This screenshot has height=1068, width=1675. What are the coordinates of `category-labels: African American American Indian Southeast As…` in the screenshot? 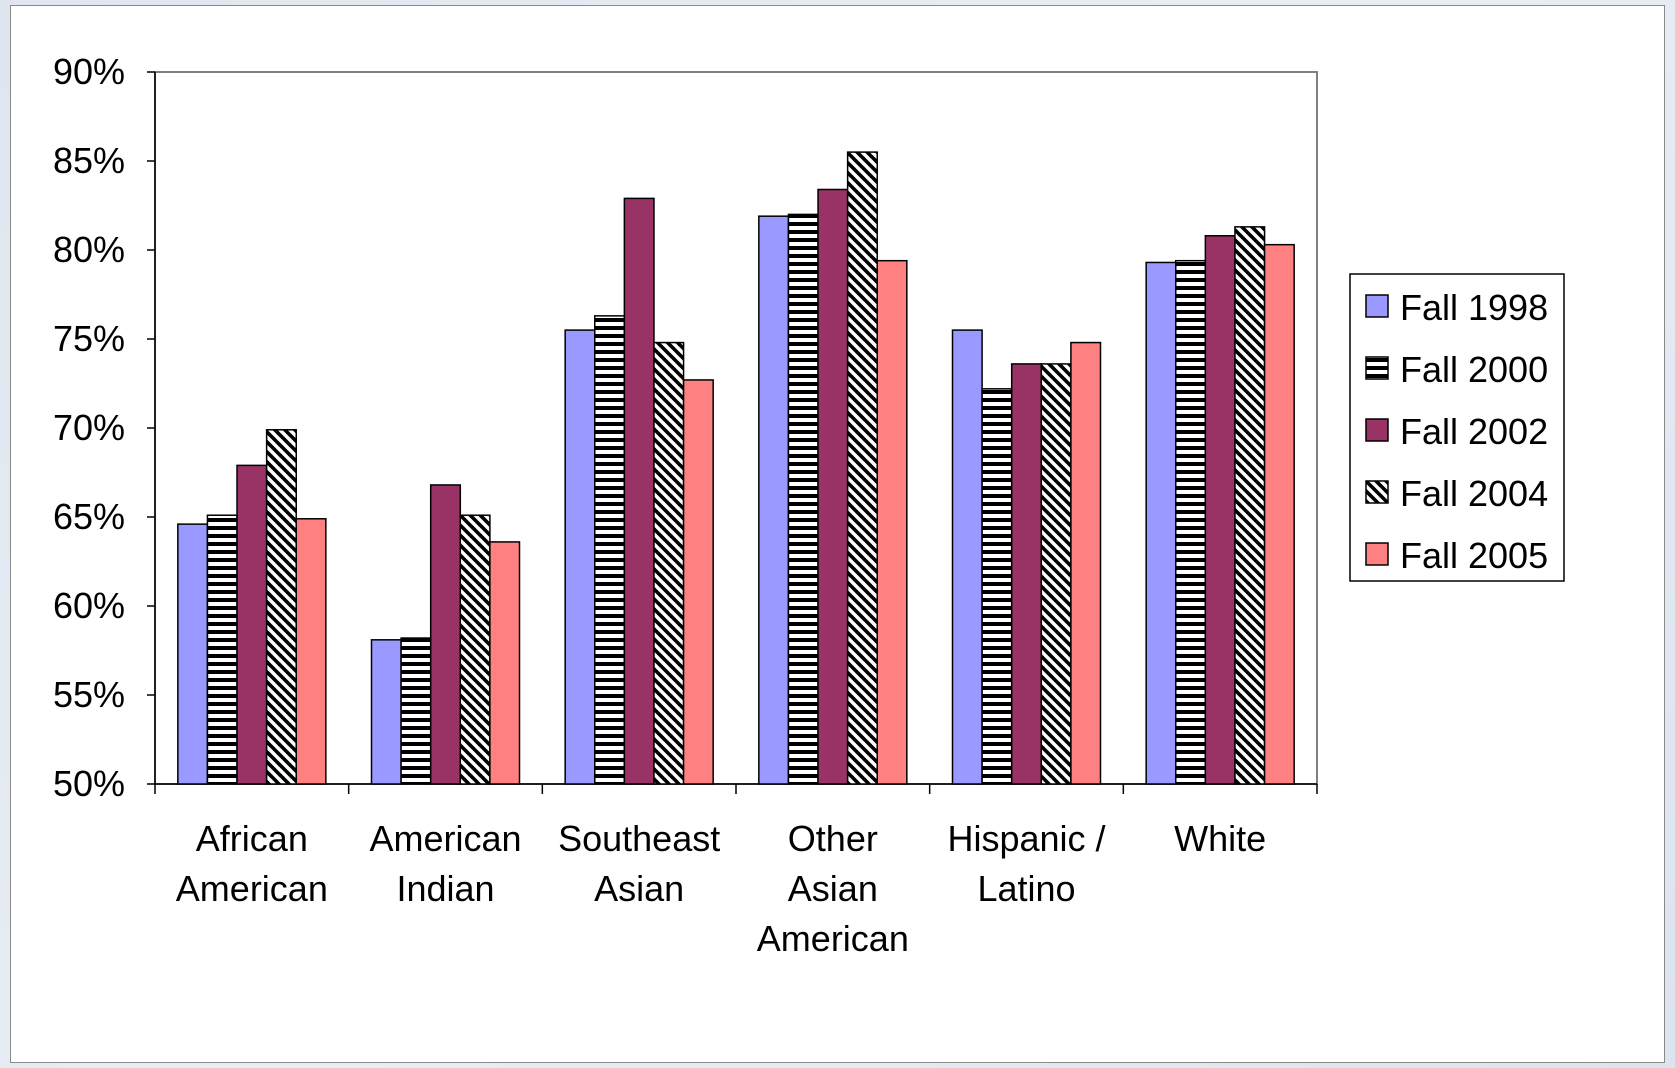 It's located at (721, 888).